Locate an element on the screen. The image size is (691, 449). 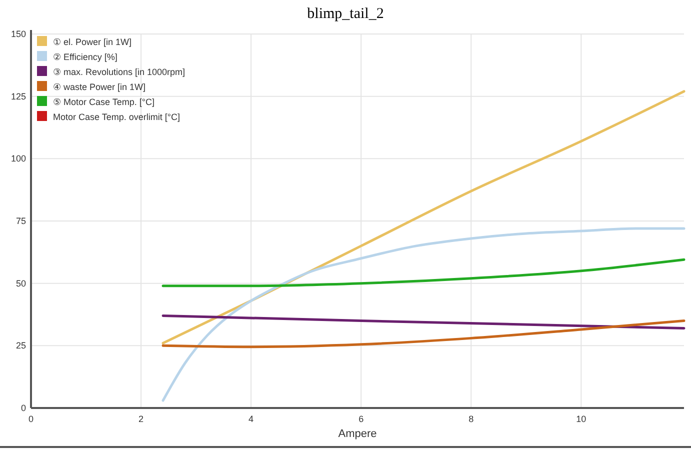
x-tick-label: 6 is located at coordinates (361, 419).